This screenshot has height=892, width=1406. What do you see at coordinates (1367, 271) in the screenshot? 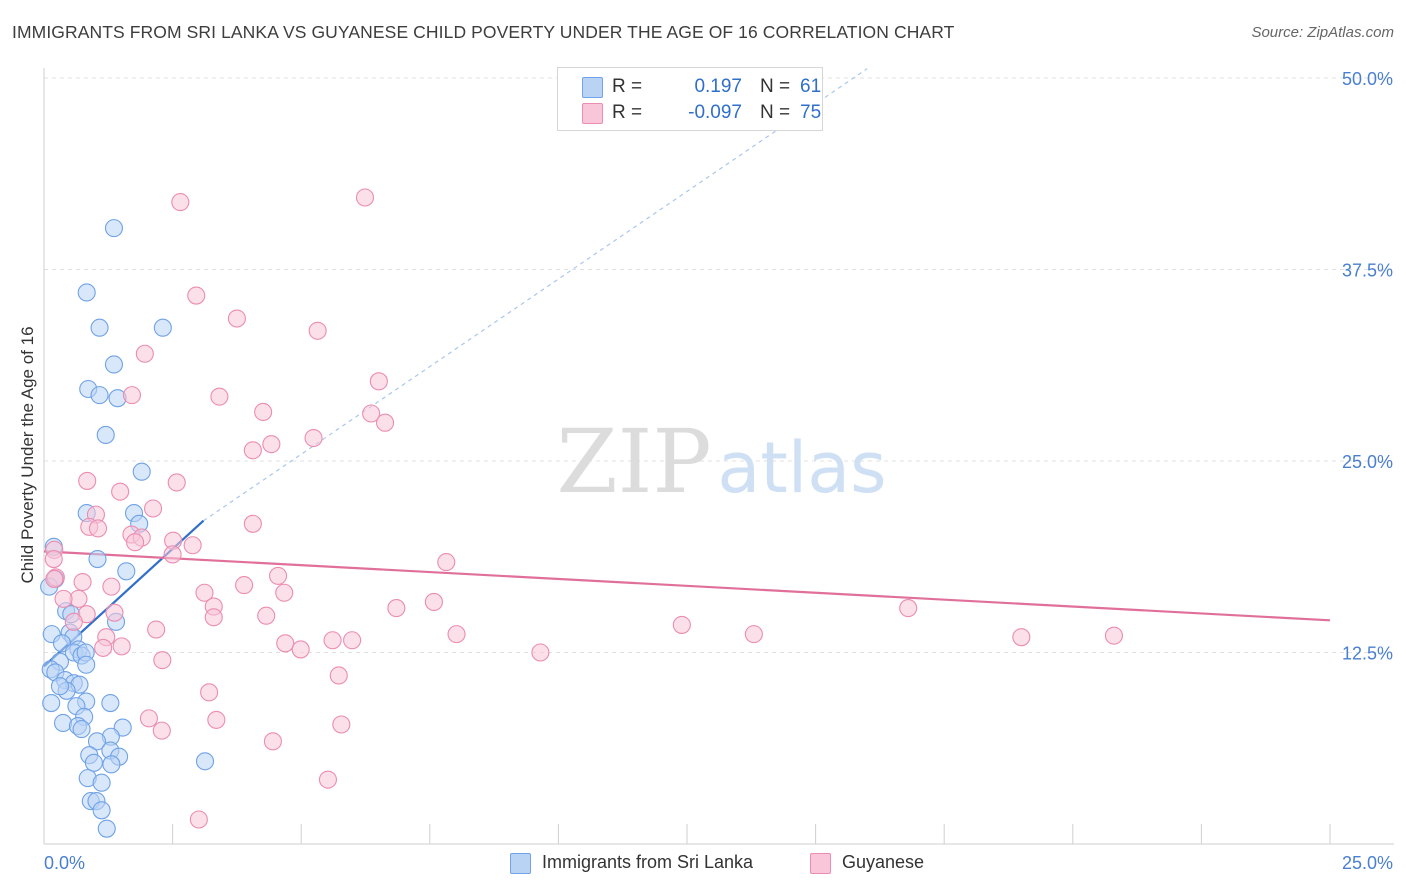
I see `y-tick-label-2: 37.5%` at bounding box center [1367, 271].